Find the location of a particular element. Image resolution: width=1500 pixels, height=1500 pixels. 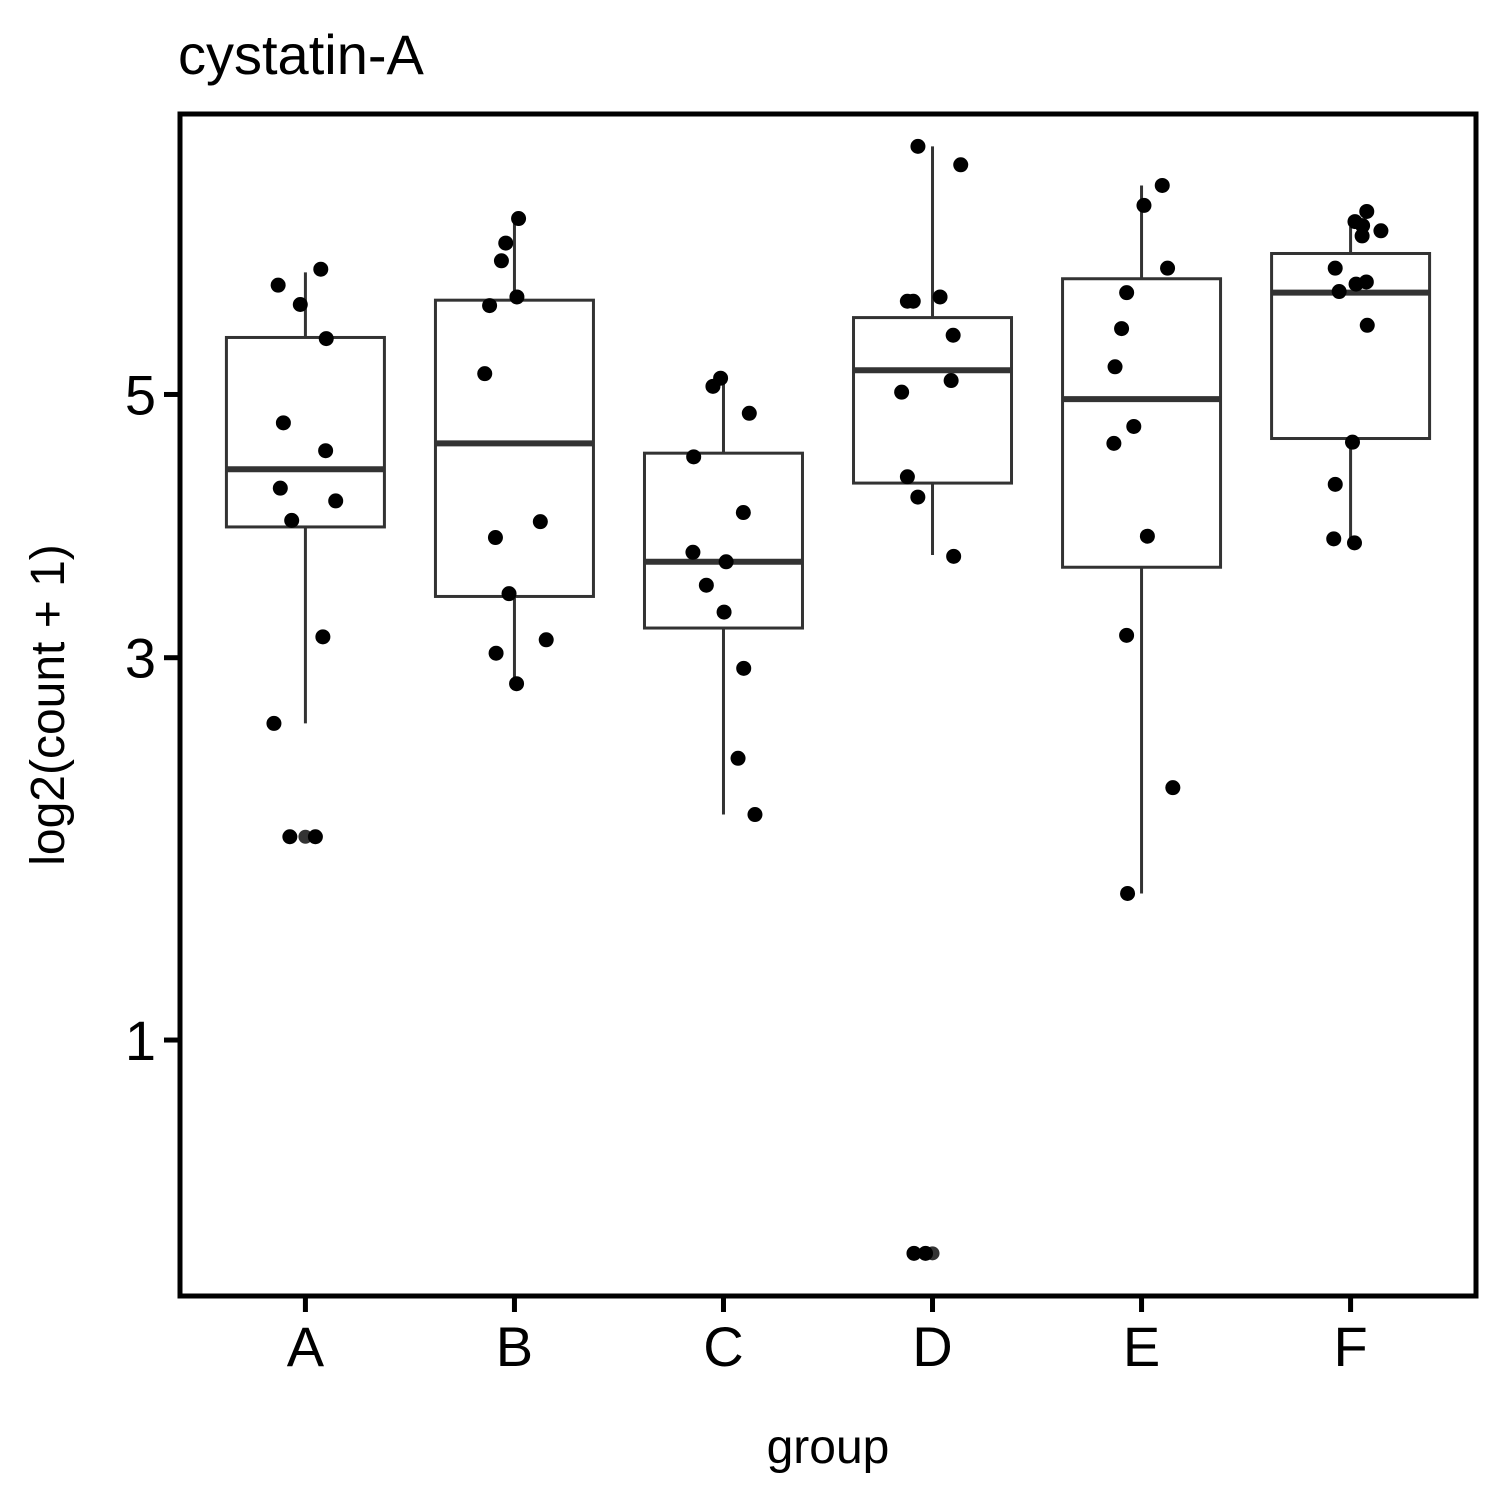

x-tick-label: E is located at coordinates (1141, 1346).